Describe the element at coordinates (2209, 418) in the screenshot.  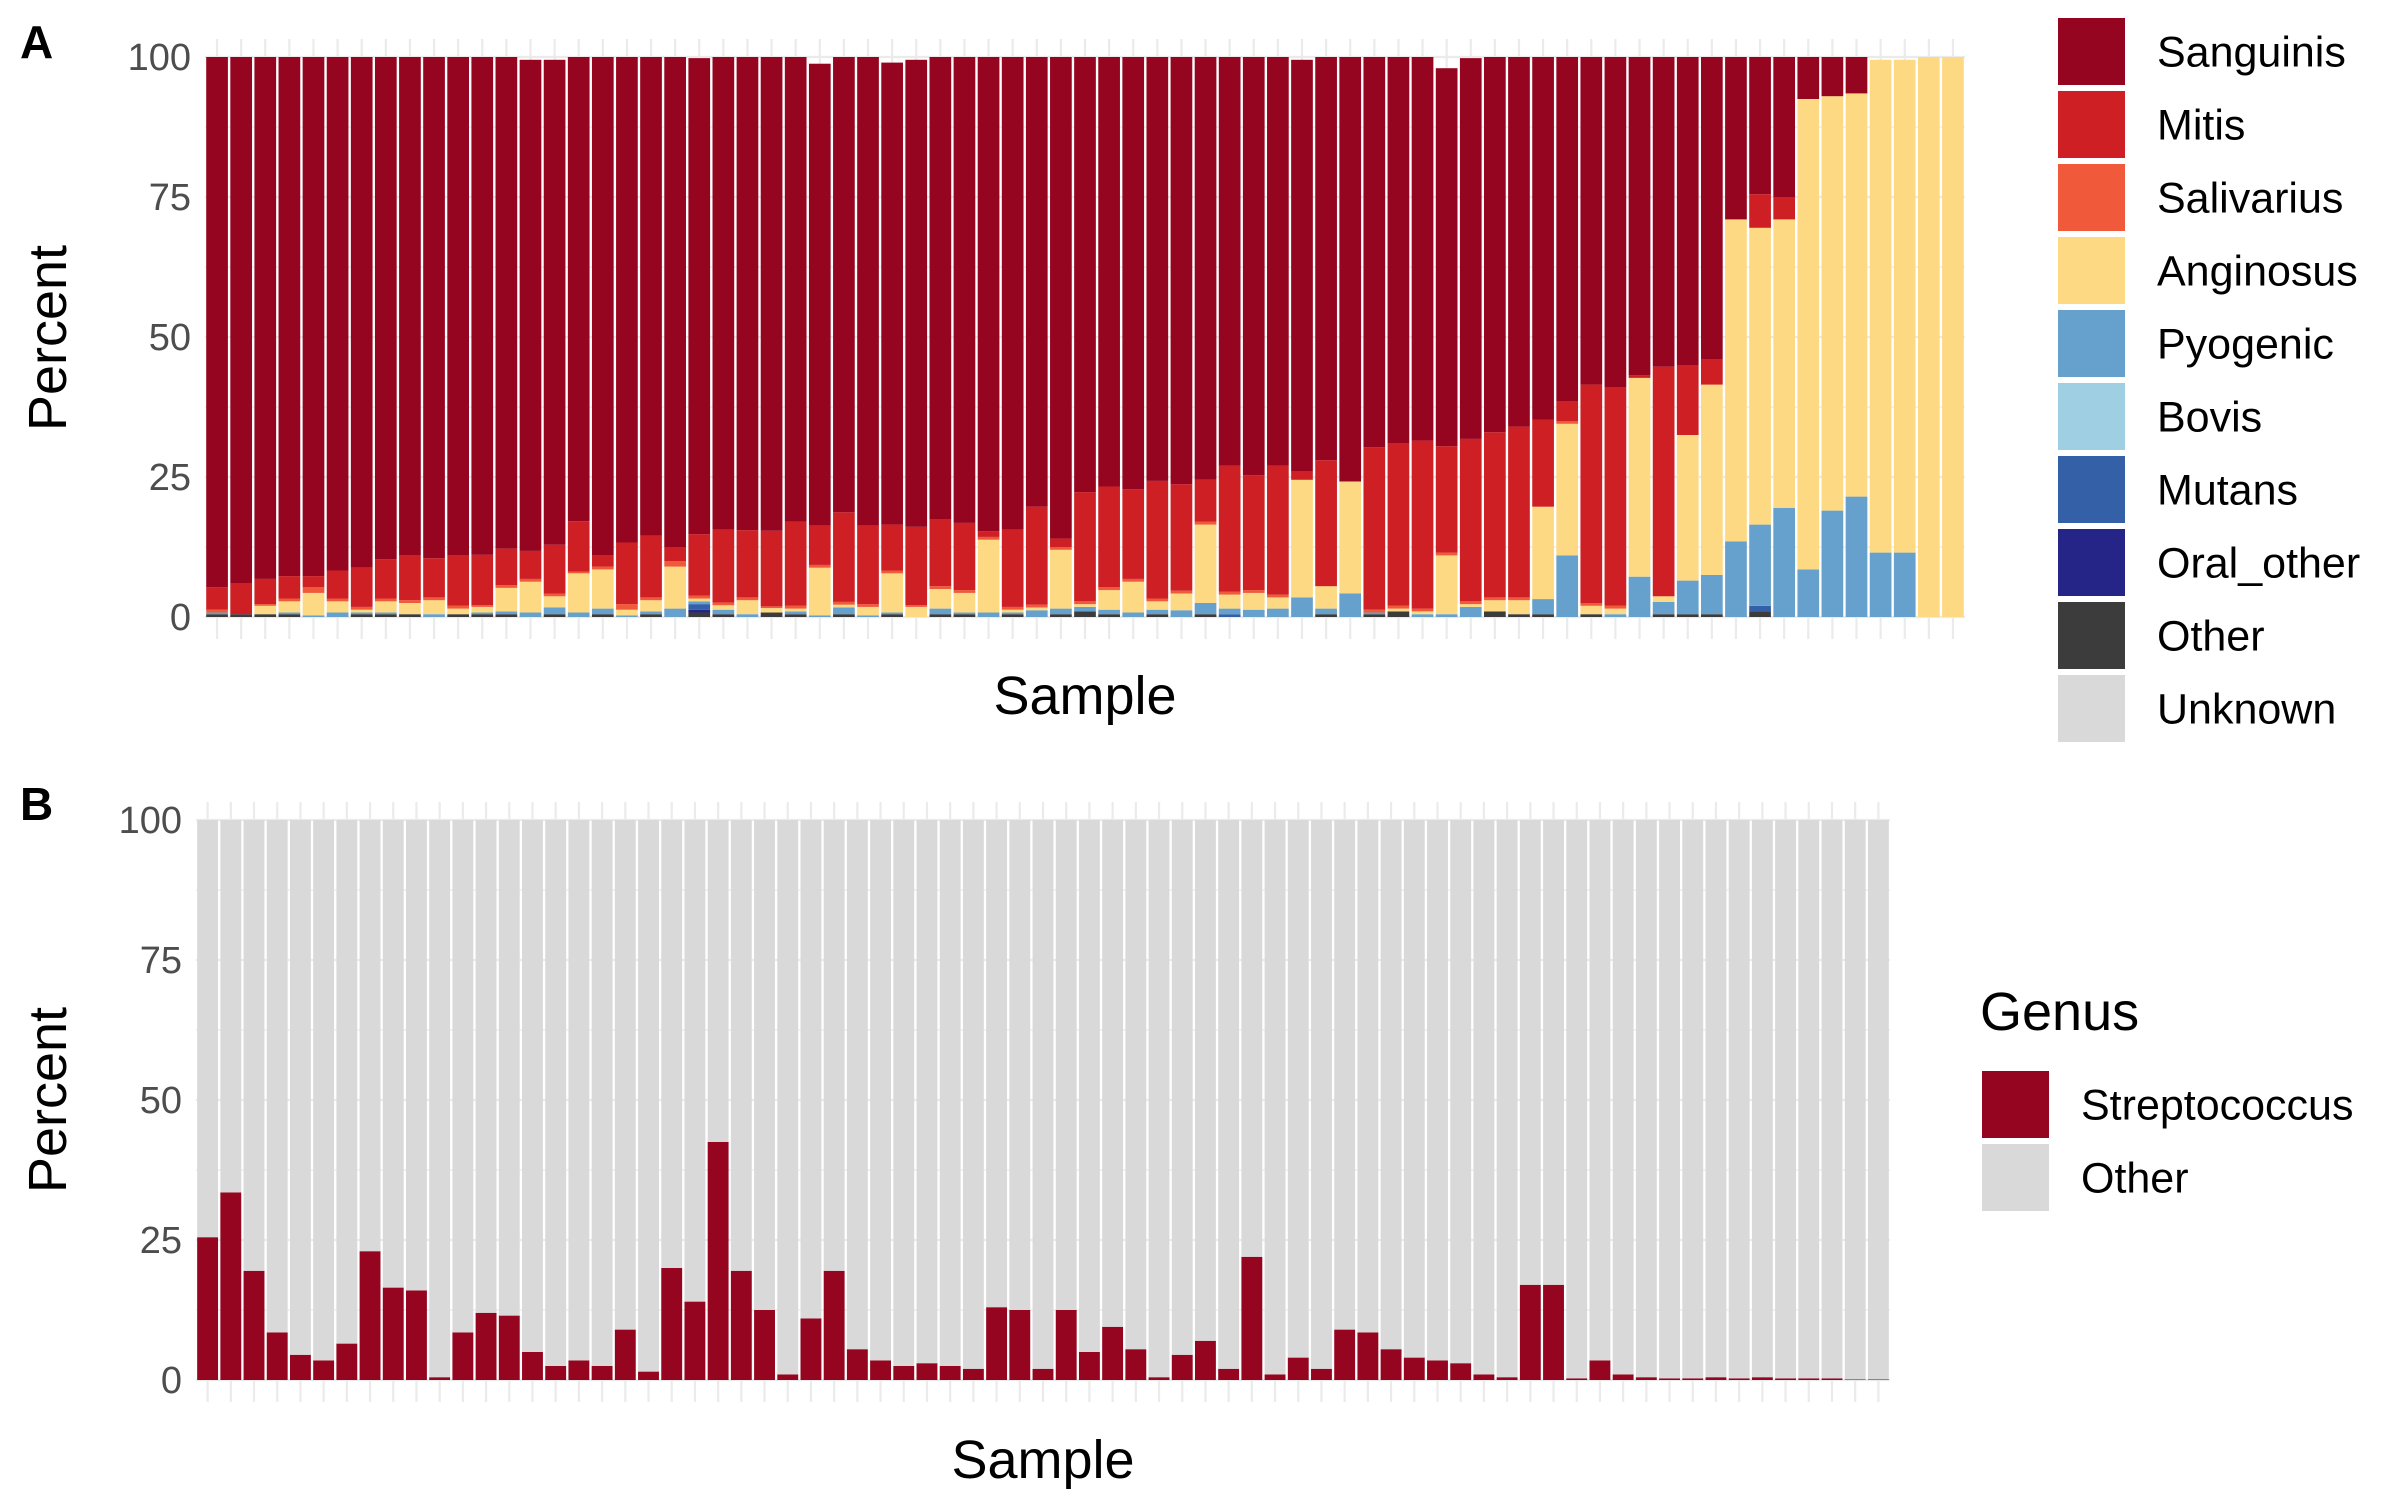
I see `legend-label-bovis: Bovis` at that location.